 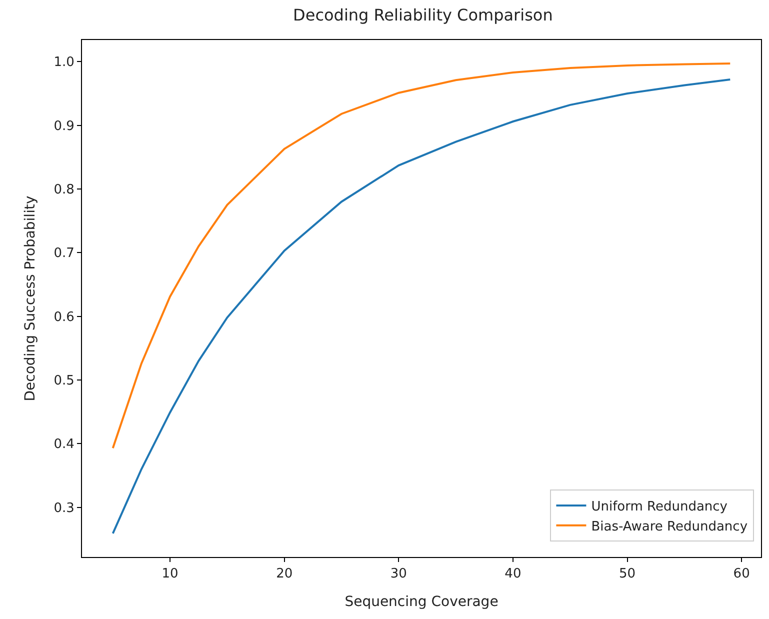 I want to click on y-tick-label: 0.7, so click(x=64, y=254).